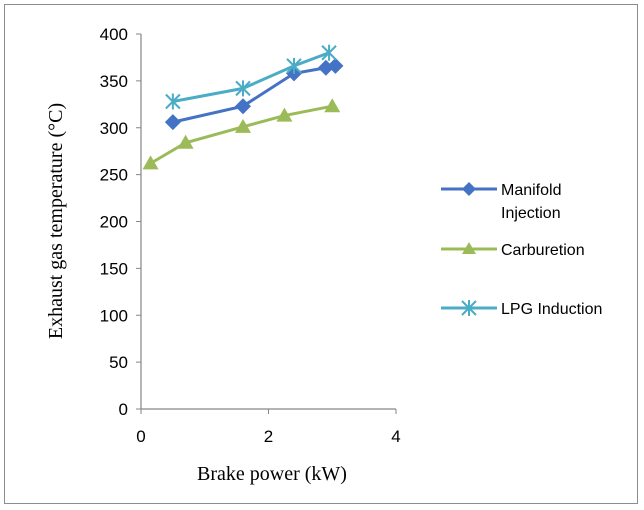 The width and height of the screenshot is (644, 510). What do you see at coordinates (114, 81) in the screenshot?
I see `y-tick-label: 350` at bounding box center [114, 81].